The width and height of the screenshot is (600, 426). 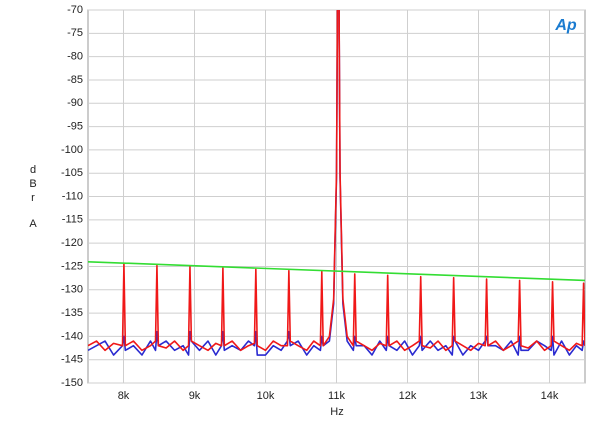 I want to click on x-tick-label: 11k, so click(x=336, y=396).